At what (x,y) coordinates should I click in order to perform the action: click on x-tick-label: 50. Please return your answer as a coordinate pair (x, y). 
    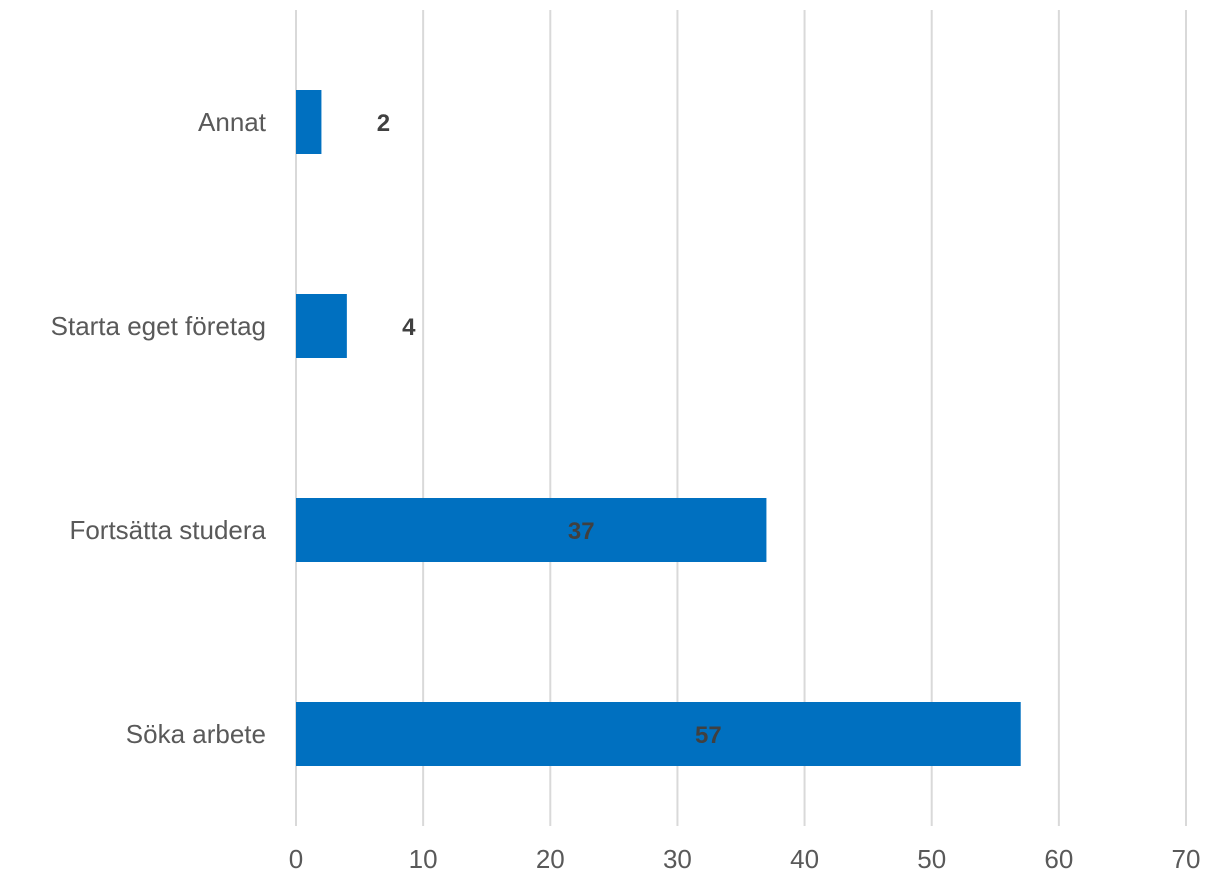
    Looking at the image, I should click on (931, 859).